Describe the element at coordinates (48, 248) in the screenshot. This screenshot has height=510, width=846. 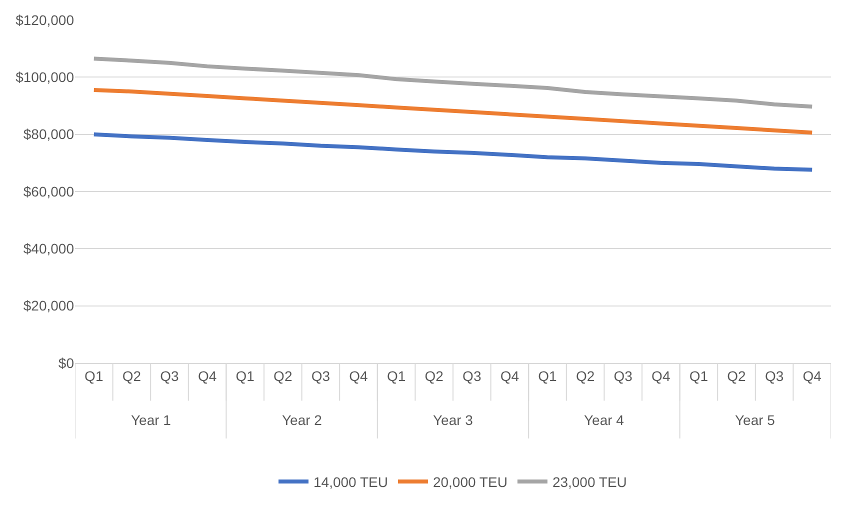
I see `y-tick-label: $40,000` at that location.